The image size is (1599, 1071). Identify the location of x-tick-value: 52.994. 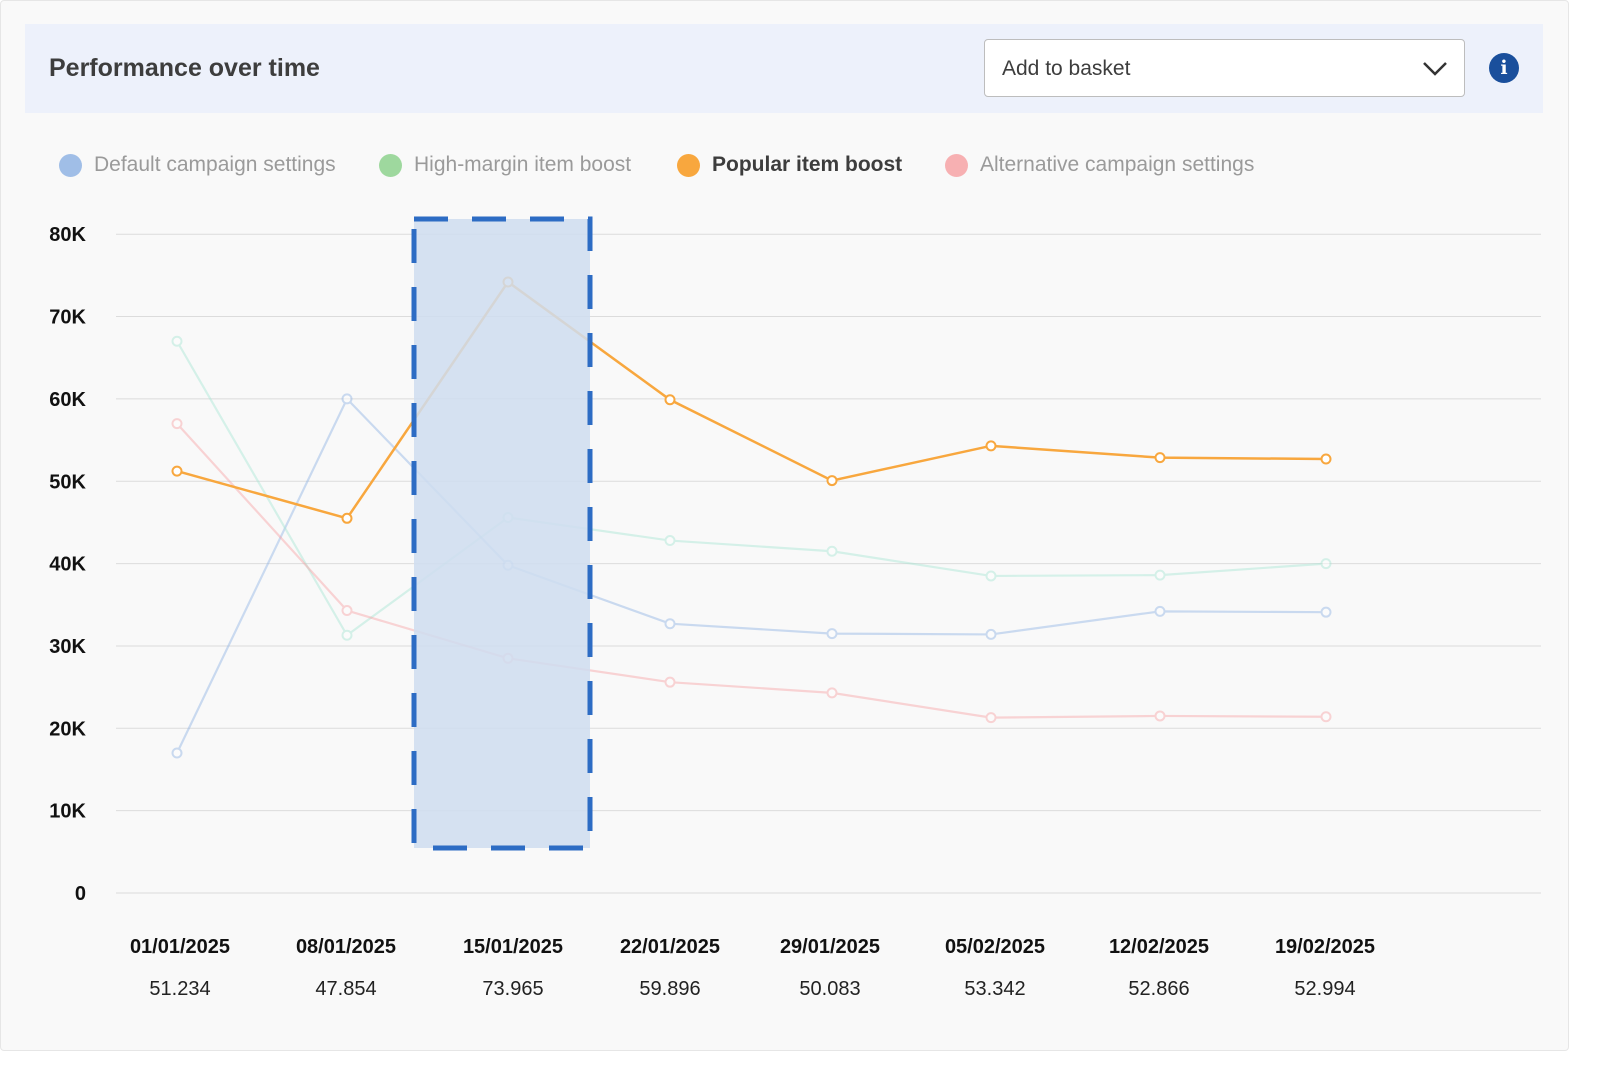
(1325, 989).